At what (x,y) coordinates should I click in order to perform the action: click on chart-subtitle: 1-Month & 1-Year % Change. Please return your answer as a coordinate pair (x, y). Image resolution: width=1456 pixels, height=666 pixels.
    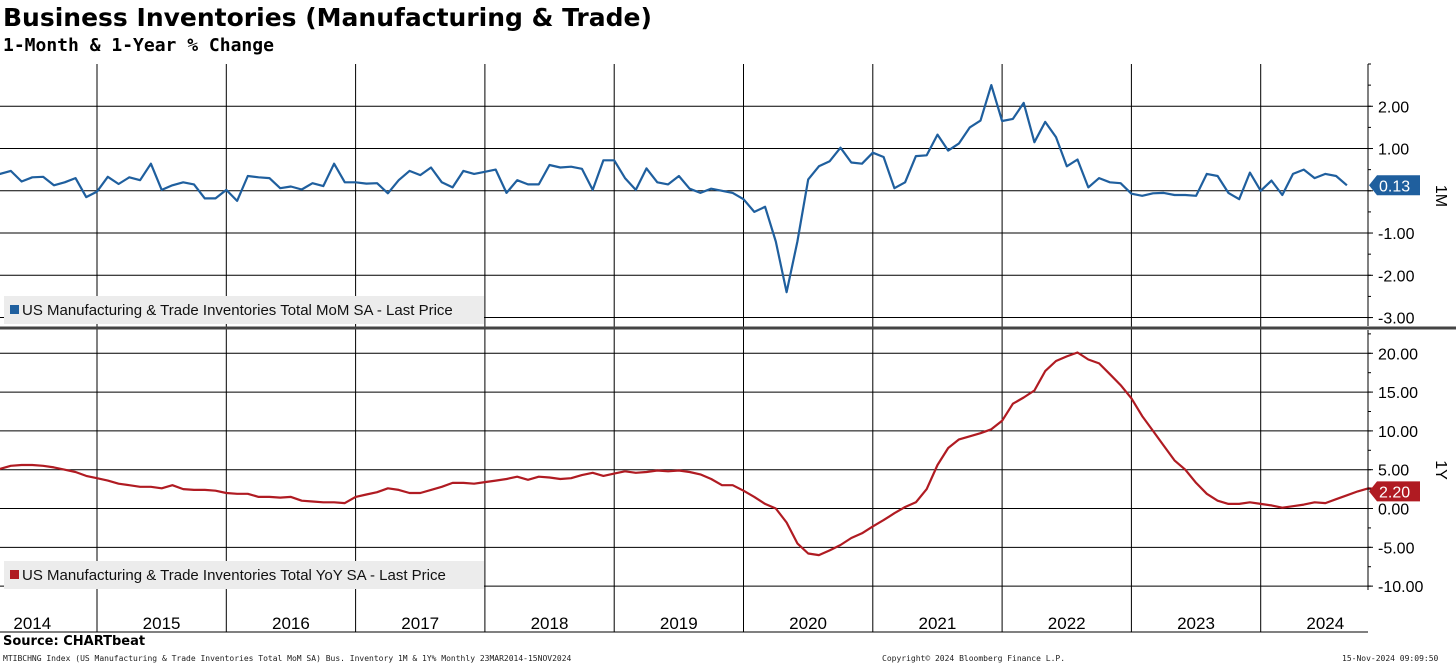
    Looking at the image, I should click on (138, 45).